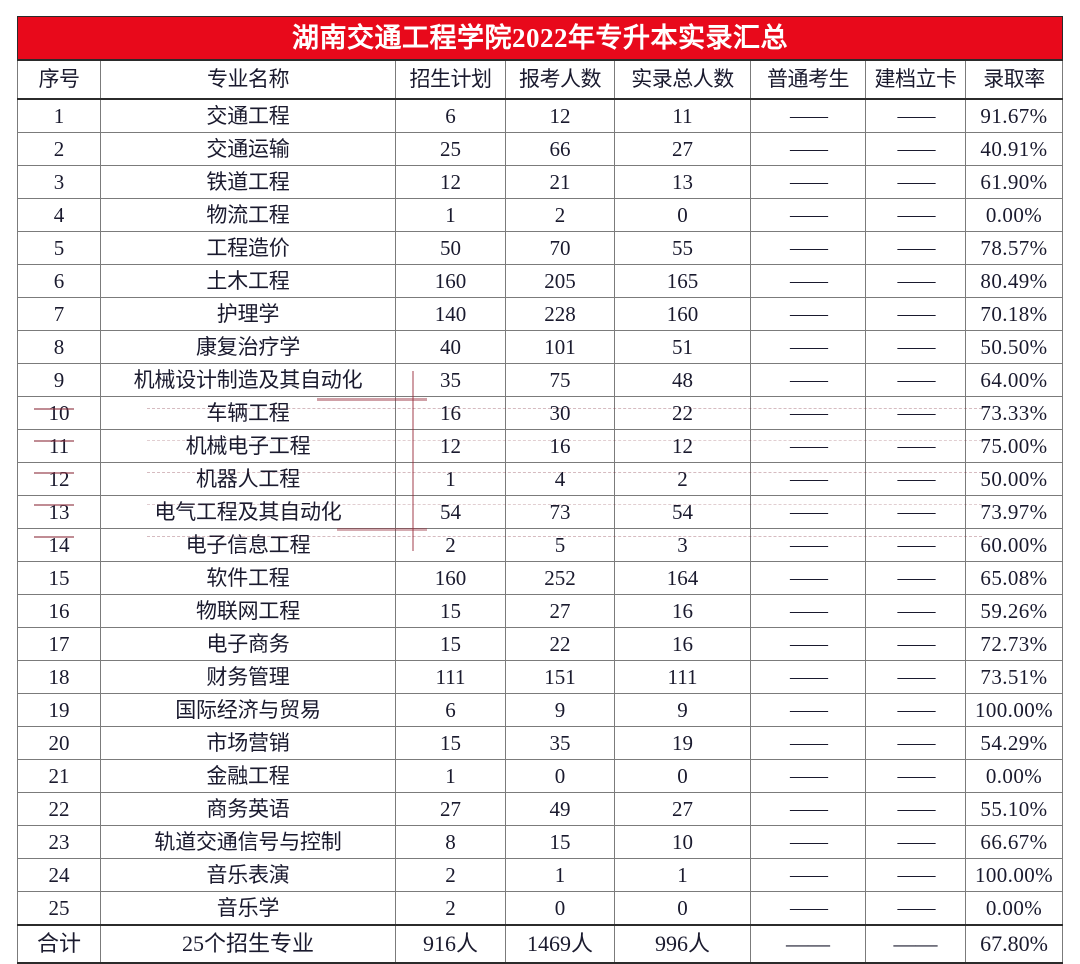 The height and width of the screenshot is (964, 1080). I want to click on table-row: 22 商务英语 27 49 27 —— —— 55.10%, so click(540, 809).